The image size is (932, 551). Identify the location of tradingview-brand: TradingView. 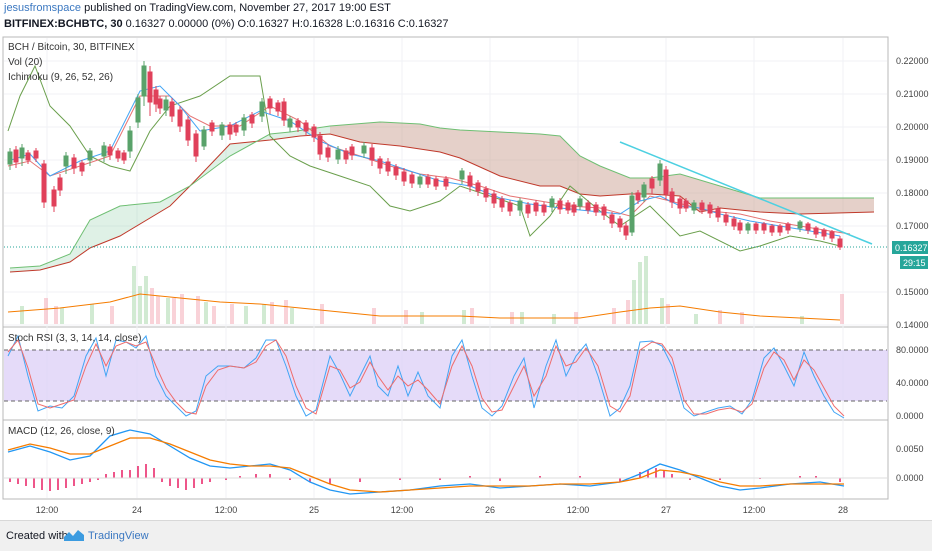
(118, 536).